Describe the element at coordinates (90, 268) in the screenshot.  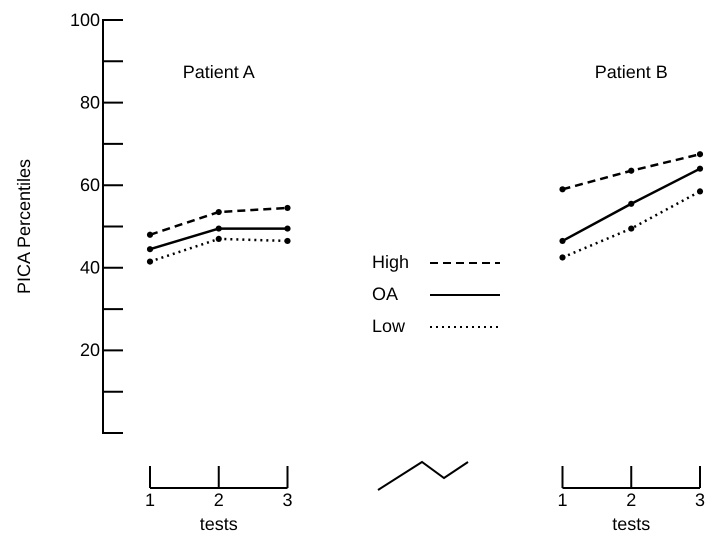
I see `y-tick-label: 40` at that location.